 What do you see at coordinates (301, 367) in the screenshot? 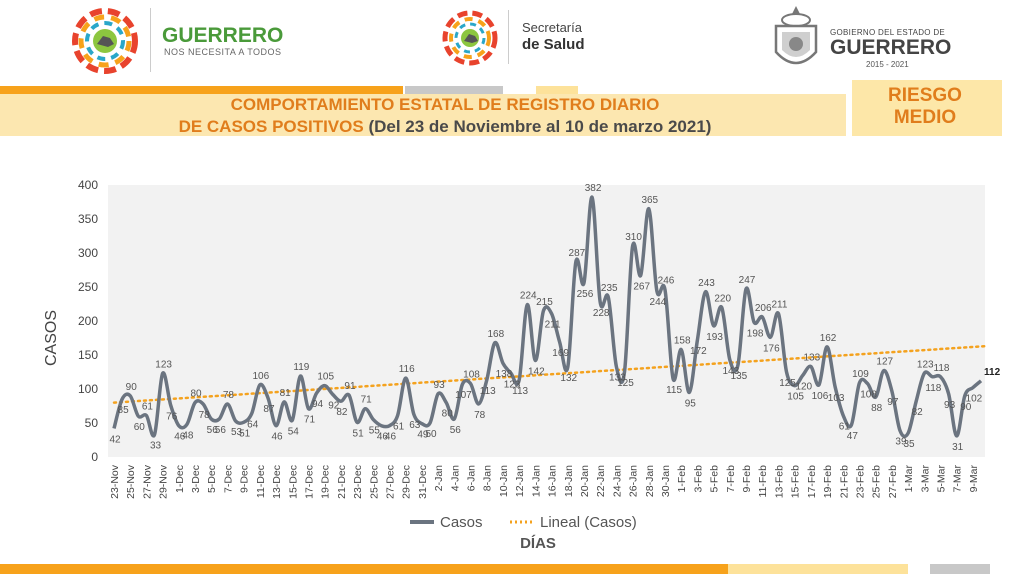
I see `data-label: 119` at bounding box center [301, 367].